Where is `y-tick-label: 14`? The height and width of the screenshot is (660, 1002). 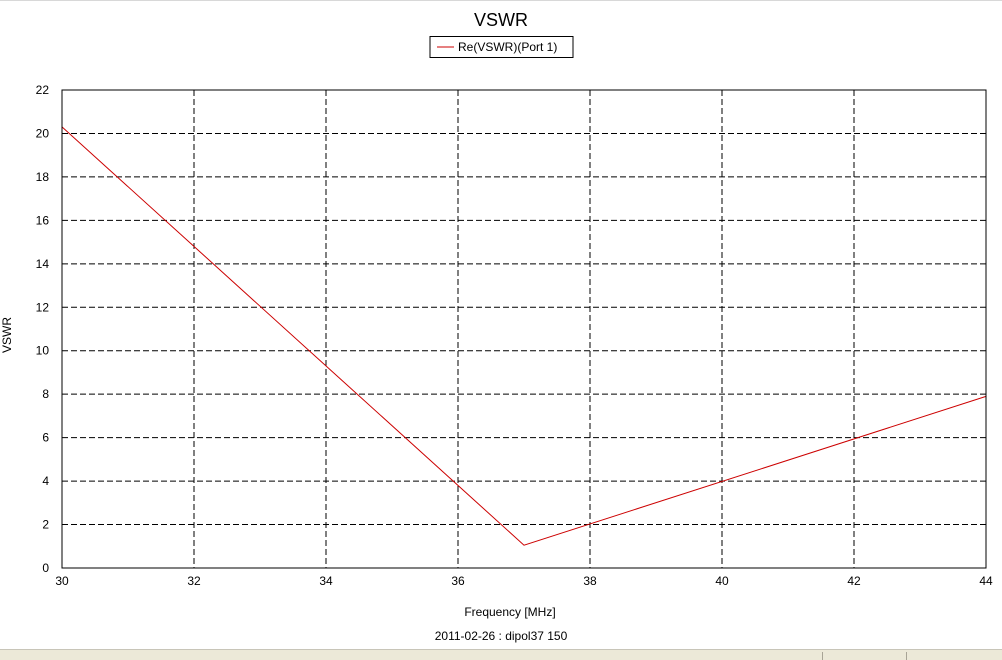
y-tick-label: 14 is located at coordinates (43, 264).